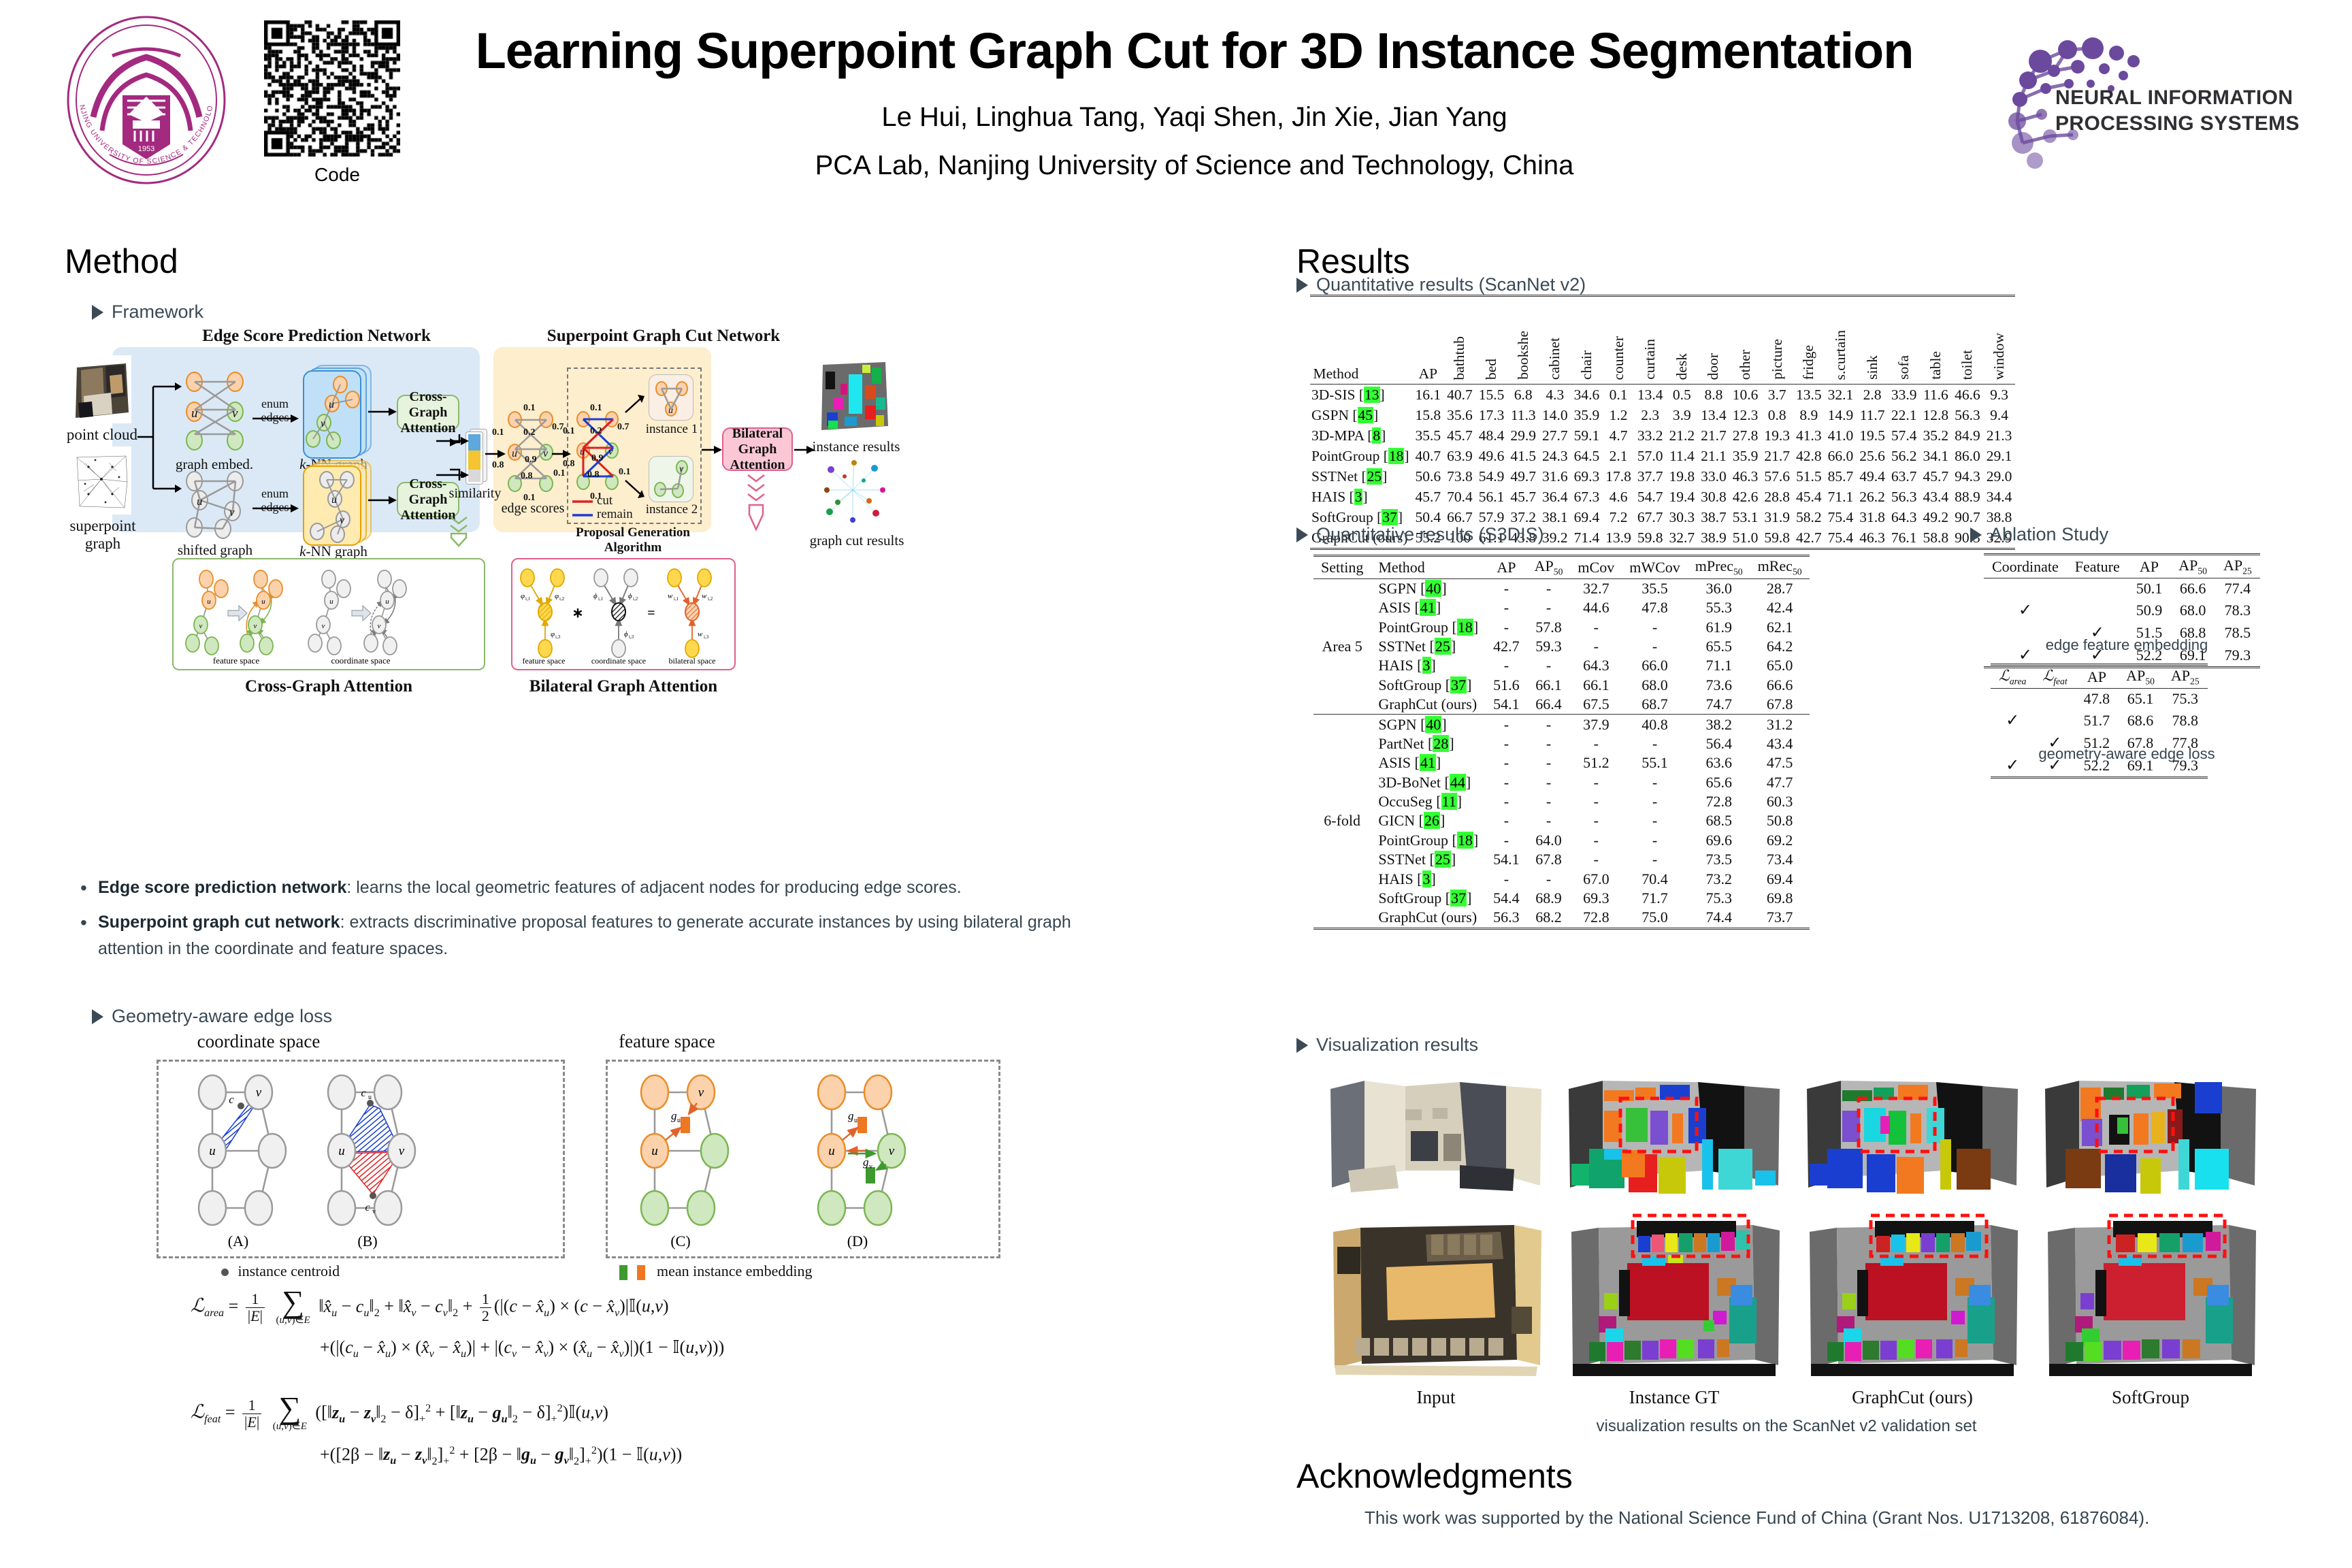 This screenshot has height=1568, width=2352. I want to click on cut-legend-label: cut, so click(605, 501).